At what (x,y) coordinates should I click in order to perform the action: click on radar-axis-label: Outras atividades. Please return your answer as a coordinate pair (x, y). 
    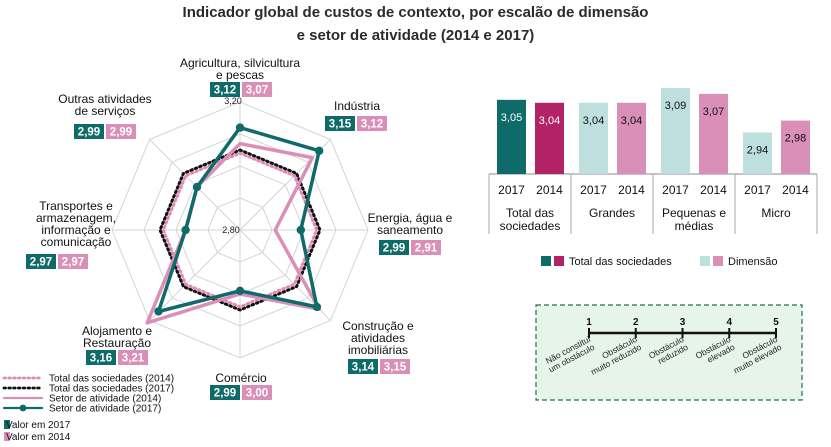
    Looking at the image, I should click on (104, 99).